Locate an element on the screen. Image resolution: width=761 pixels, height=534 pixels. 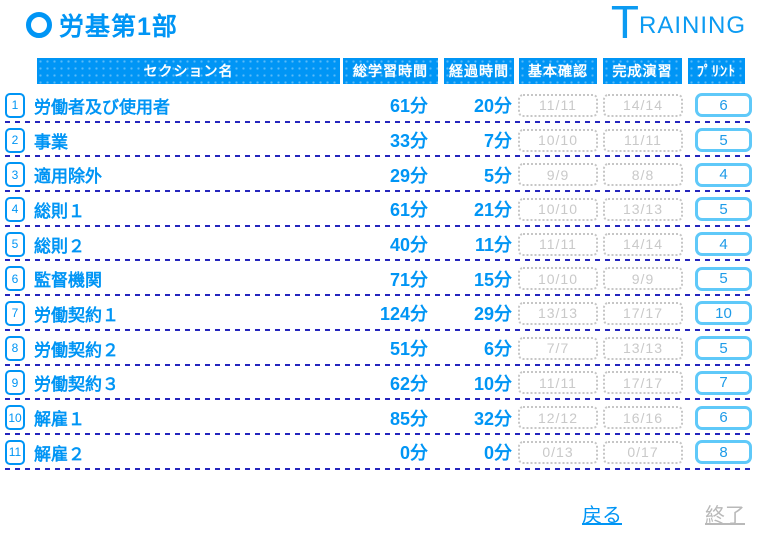
section-number-badge: 8 is located at coordinates (15, 348).